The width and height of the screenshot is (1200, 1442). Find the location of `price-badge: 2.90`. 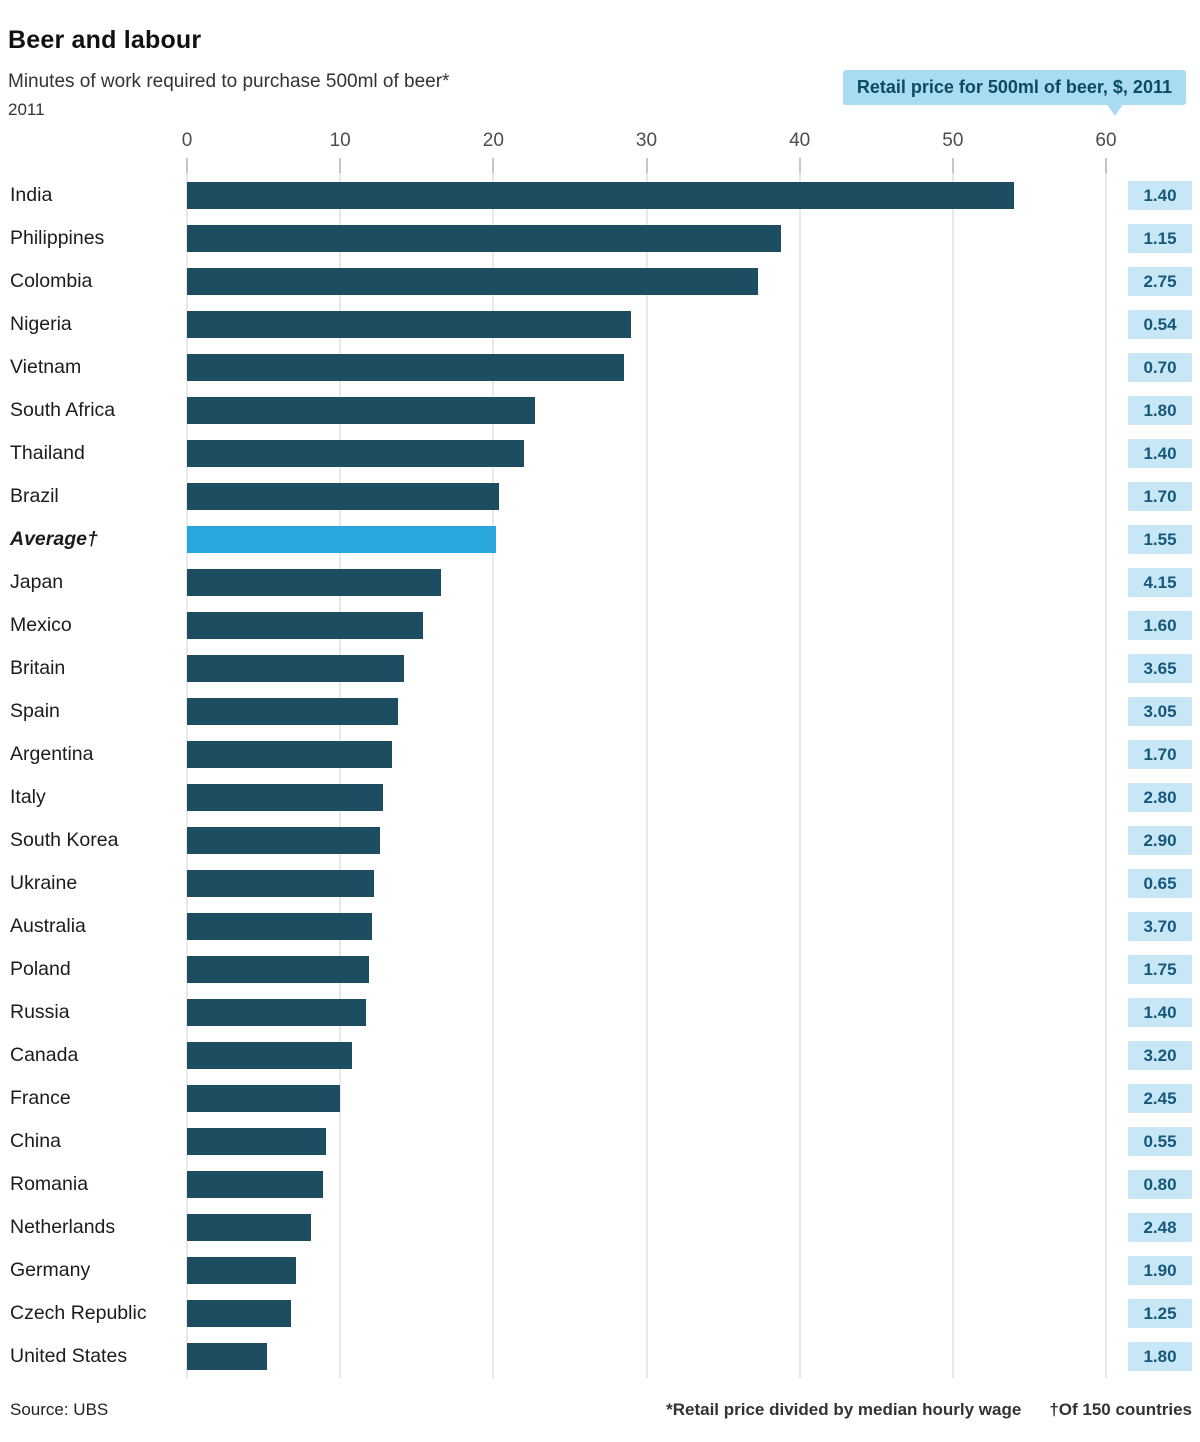

price-badge: 2.90 is located at coordinates (1160, 840).